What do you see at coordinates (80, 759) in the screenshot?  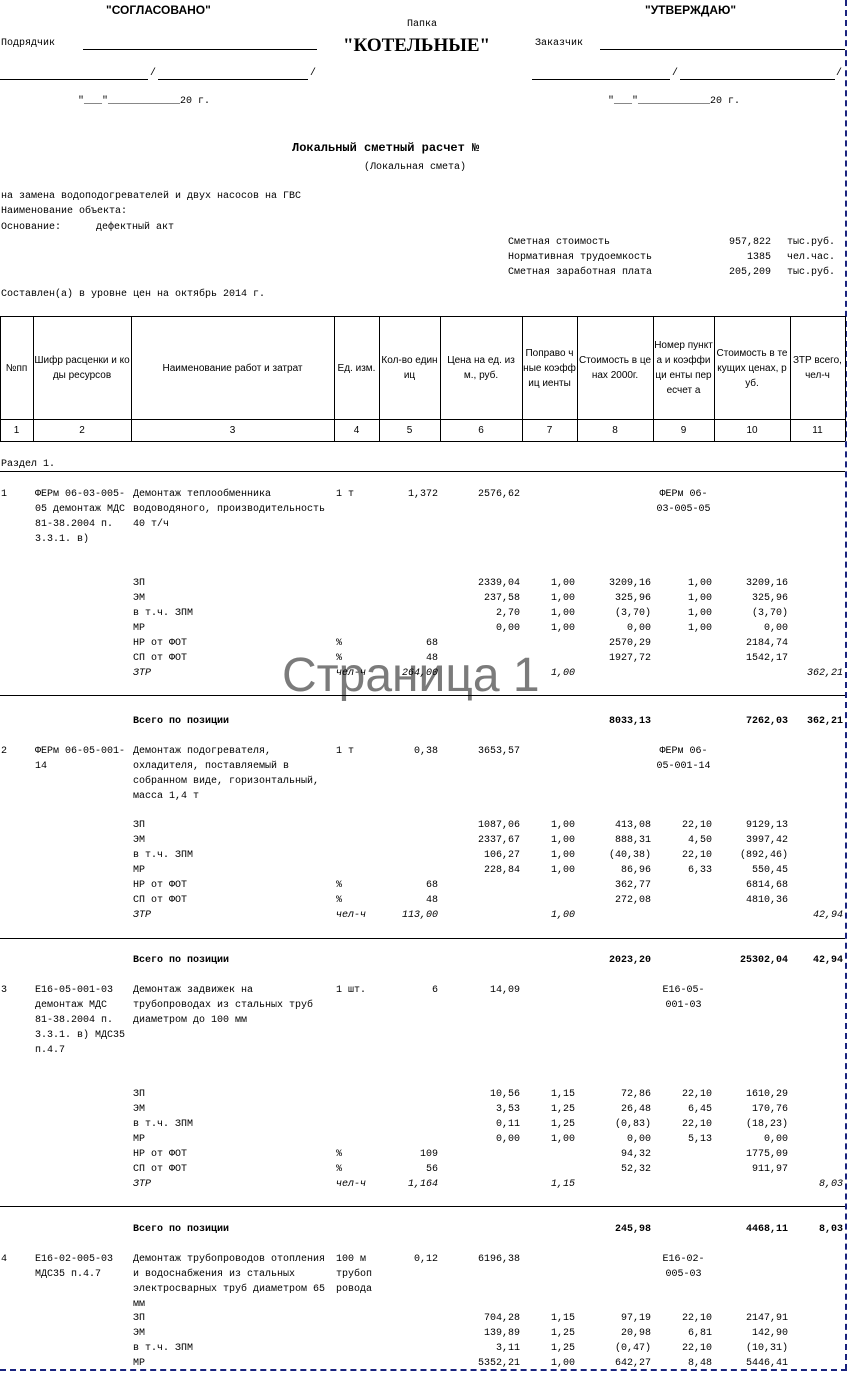 I see `item-code: ФЕРм 06-05-001-14` at bounding box center [80, 759].